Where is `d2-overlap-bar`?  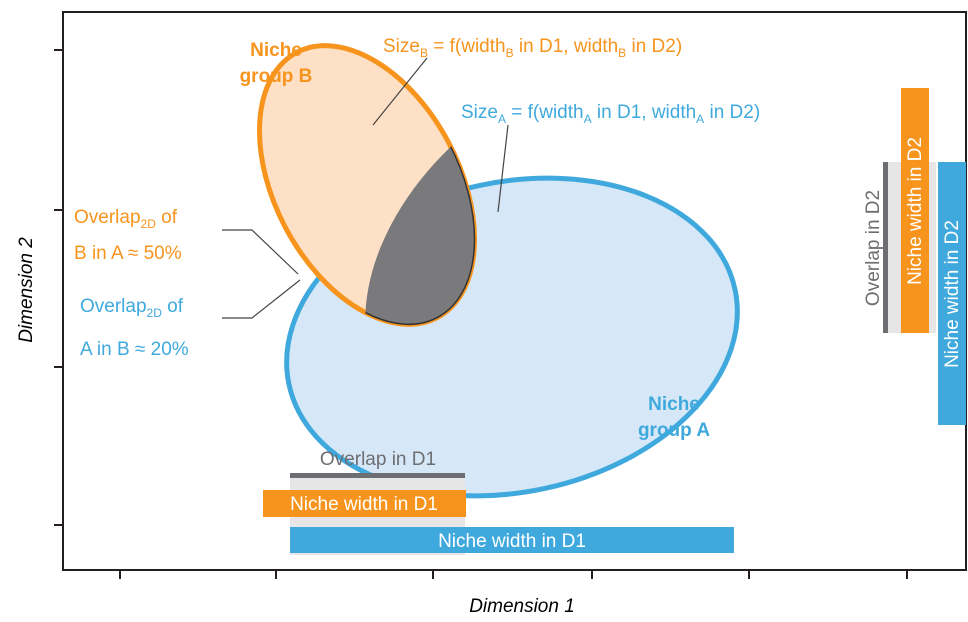 d2-overlap-bar is located at coordinates (885, 247).